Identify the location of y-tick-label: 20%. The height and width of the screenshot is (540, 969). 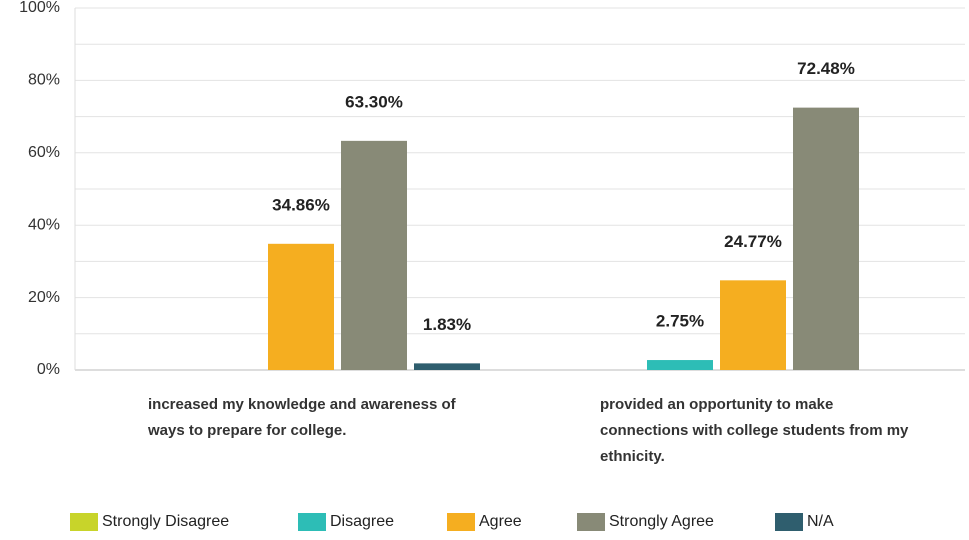
(44, 297).